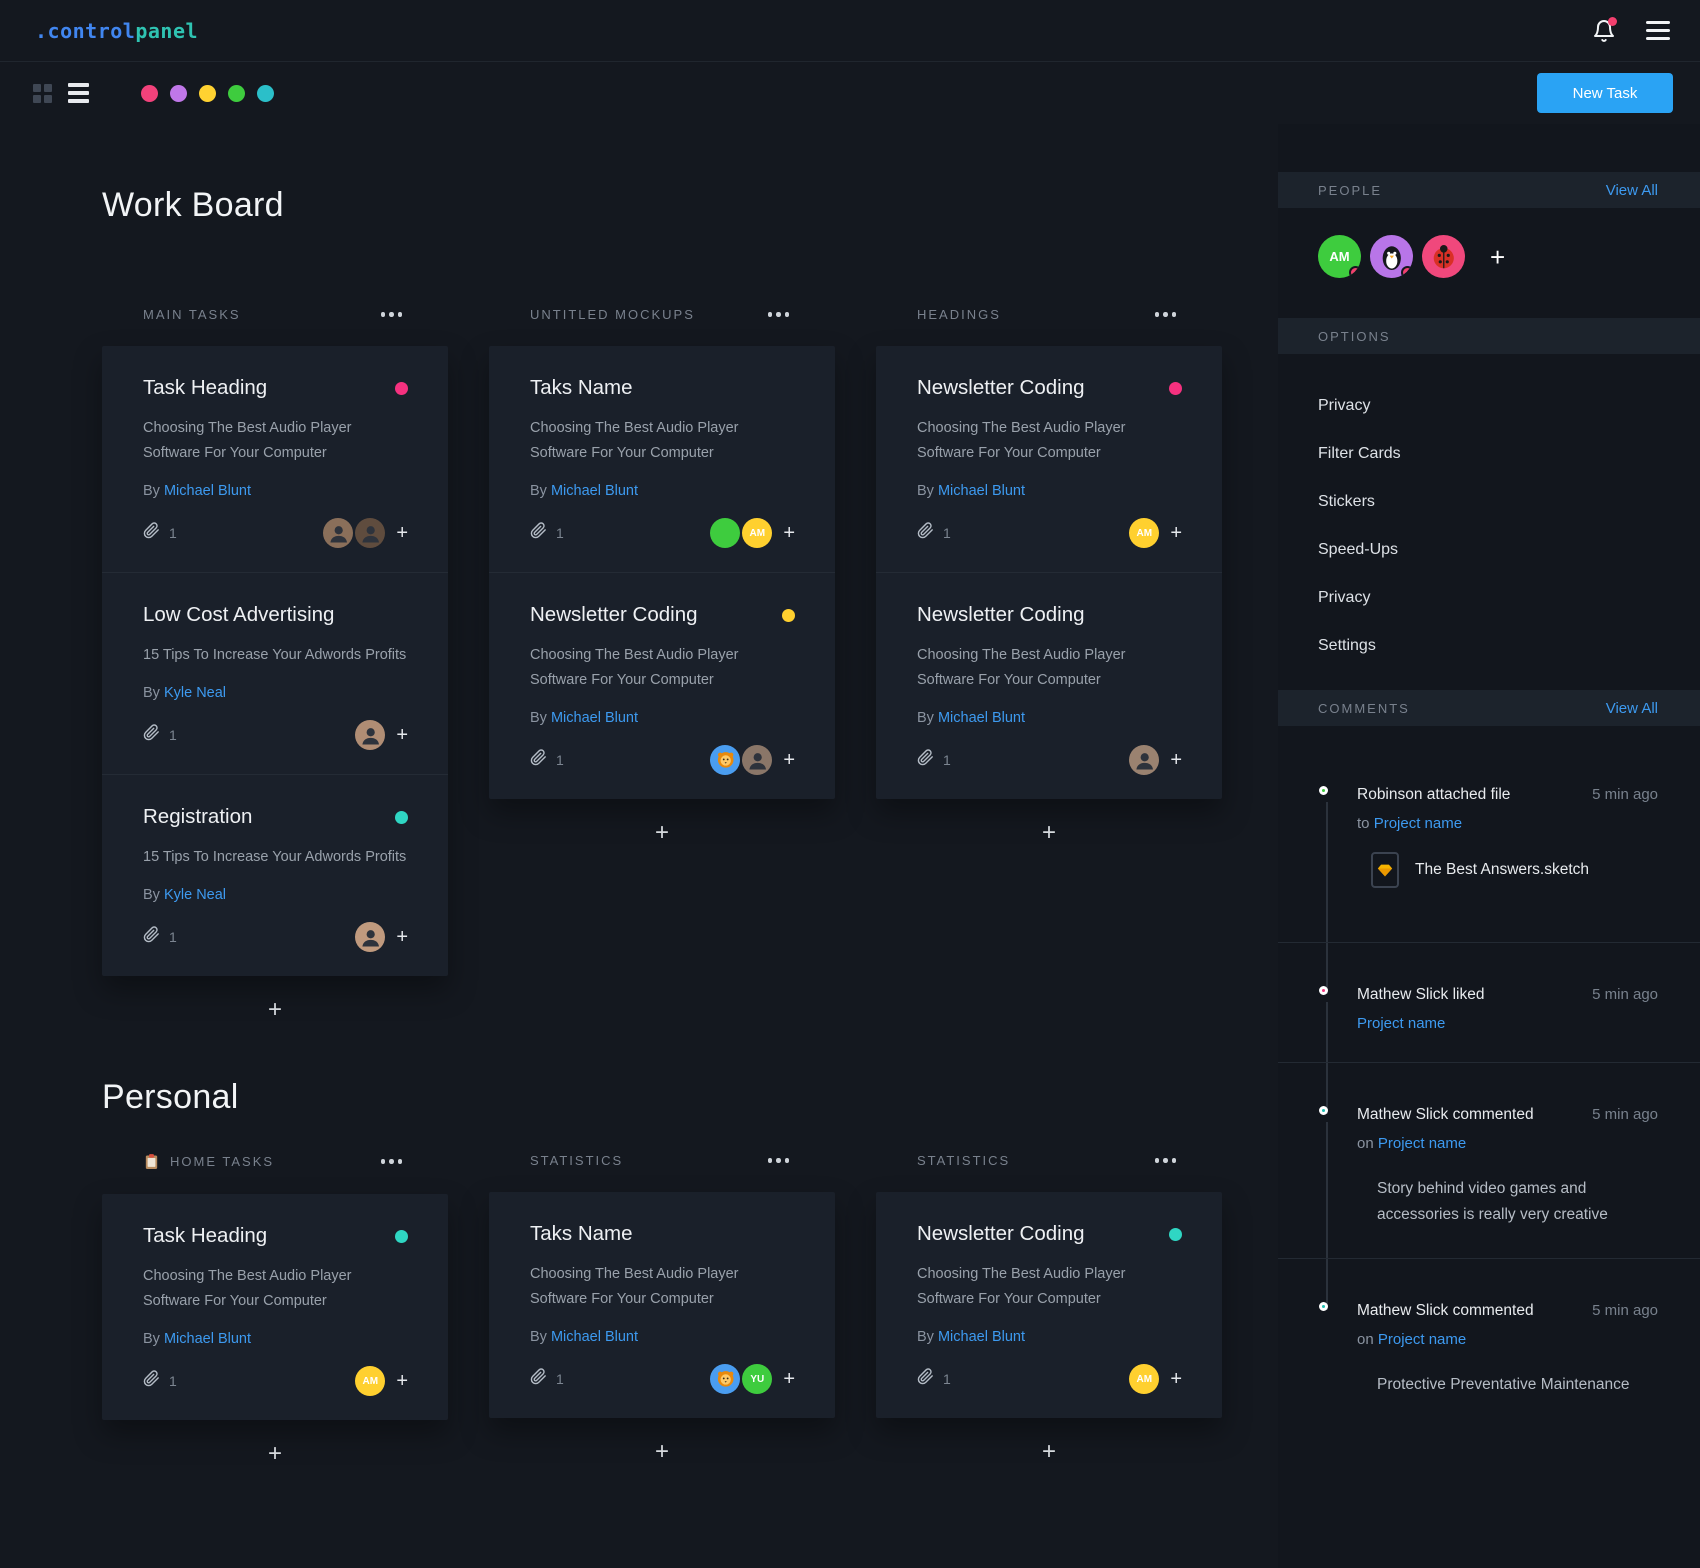 The height and width of the screenshot is (1568, 1700). What do you see at coordinates (1049, 533) in the screenshot?
I see `card-footer: 1 AM +` at bounding box center [1049, 533].